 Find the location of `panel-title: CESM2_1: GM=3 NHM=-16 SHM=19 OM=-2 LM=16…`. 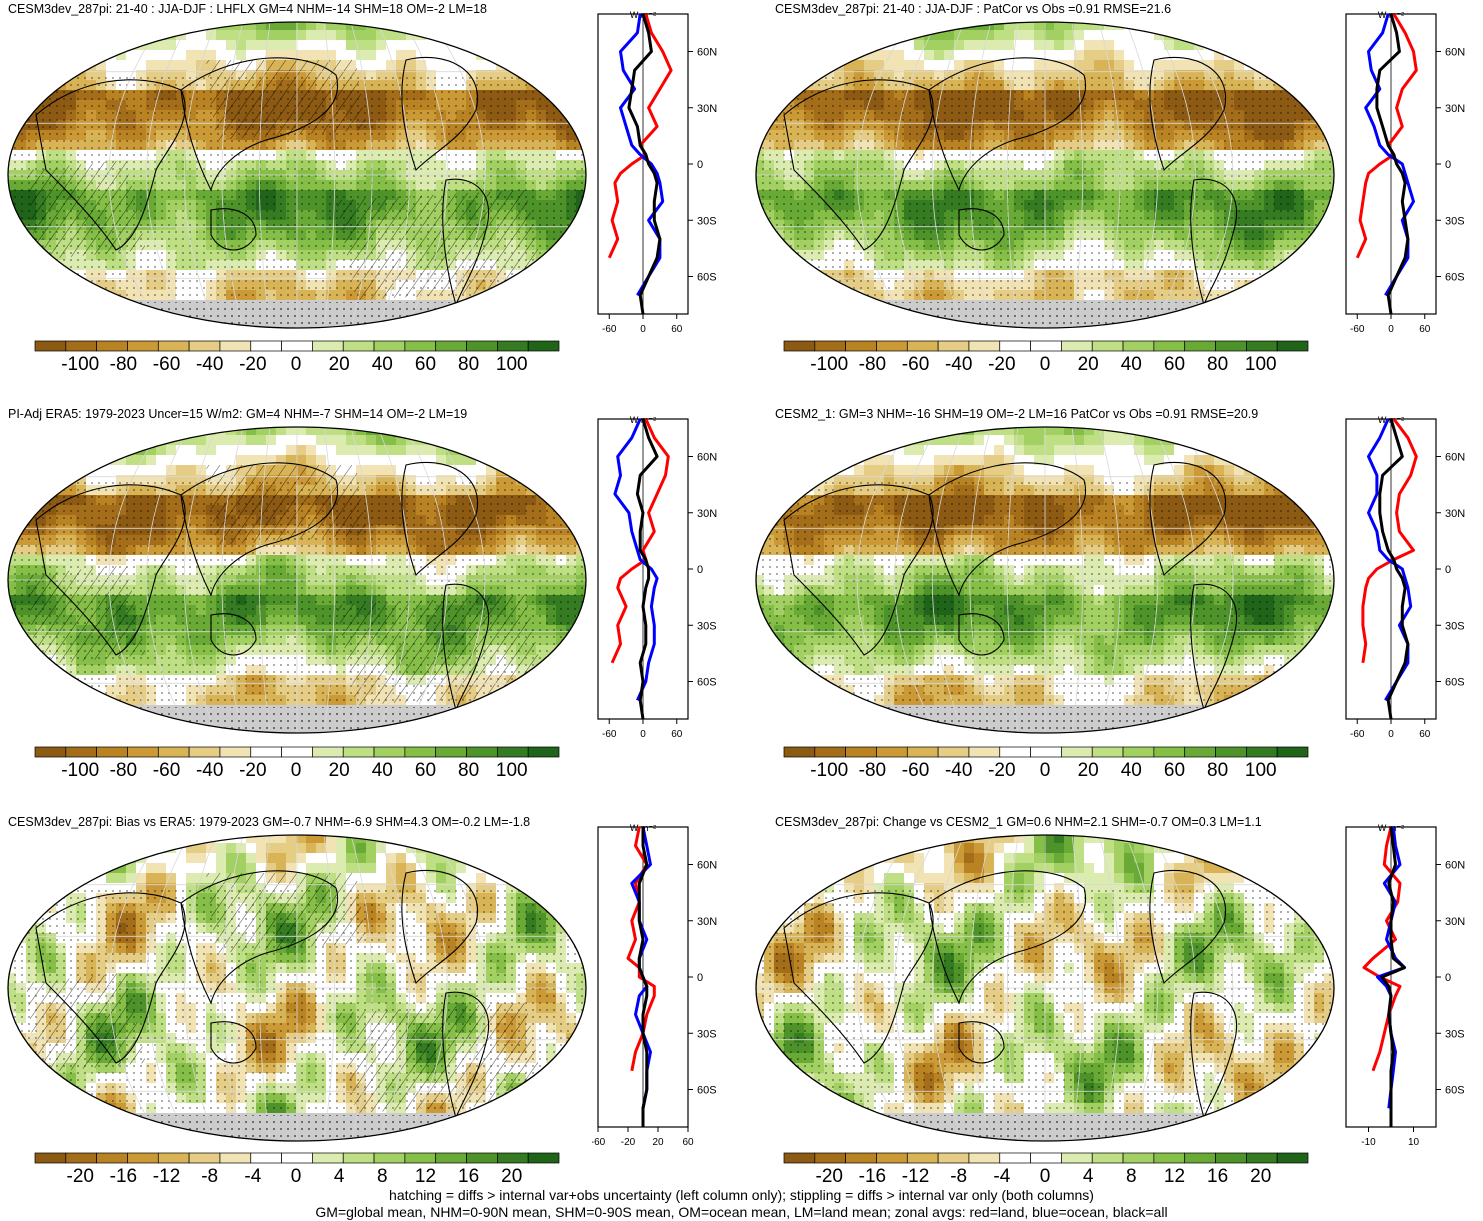

panel-title: CESM2_1: GM=3 NHM=-16 SHM=19 OM=-2 LM=16… is located at coordinates (1017, 414).